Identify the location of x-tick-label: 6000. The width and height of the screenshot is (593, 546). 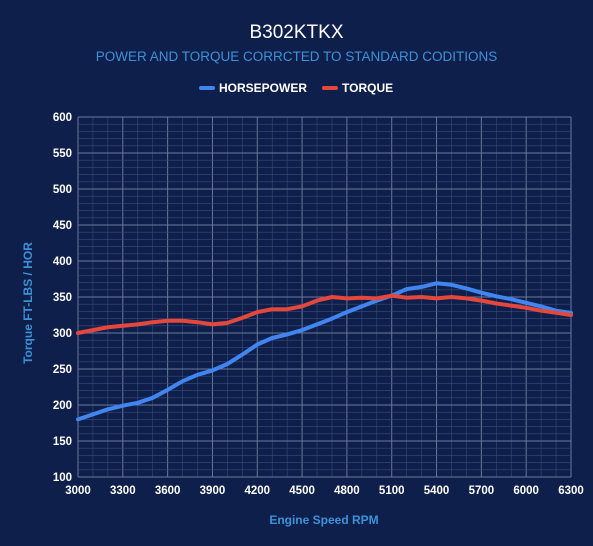
(526, 491).